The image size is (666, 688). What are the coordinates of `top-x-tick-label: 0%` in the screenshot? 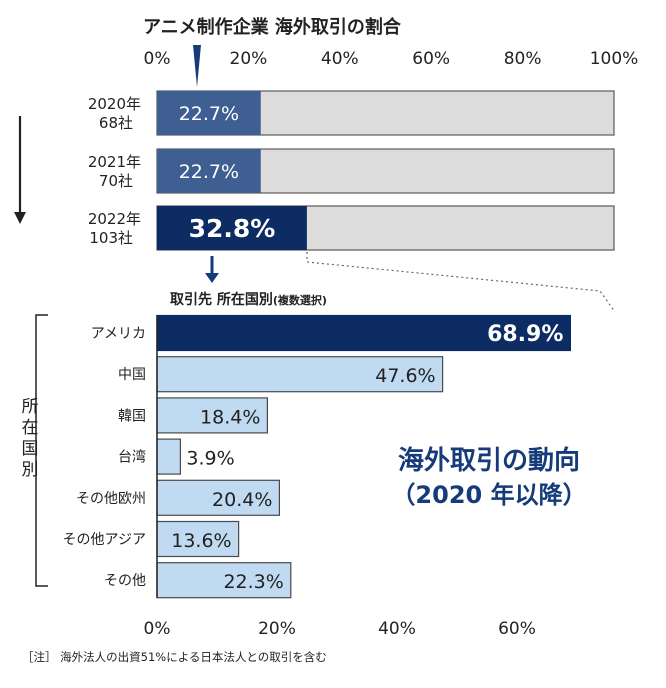 It's located at (157, 59).